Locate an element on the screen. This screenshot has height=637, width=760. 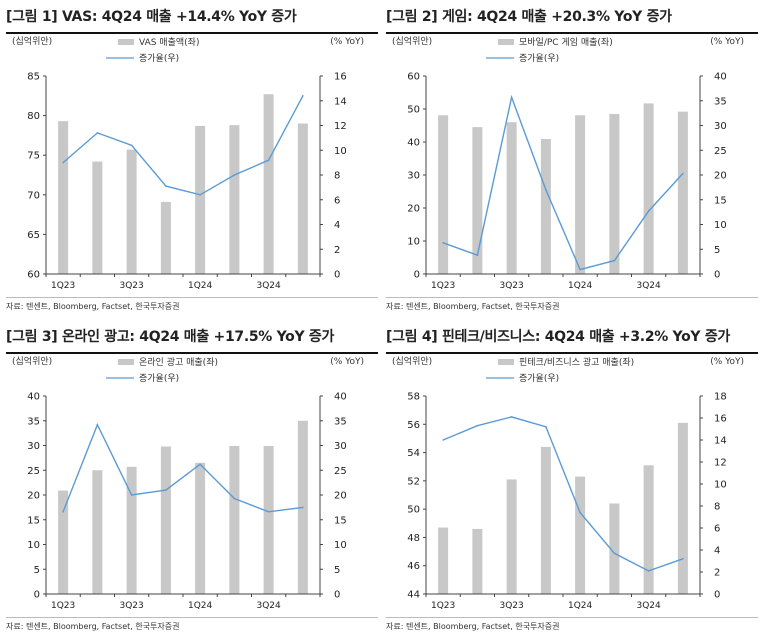
y-right-tick-label: 14 is located at coordinates (720, 441).